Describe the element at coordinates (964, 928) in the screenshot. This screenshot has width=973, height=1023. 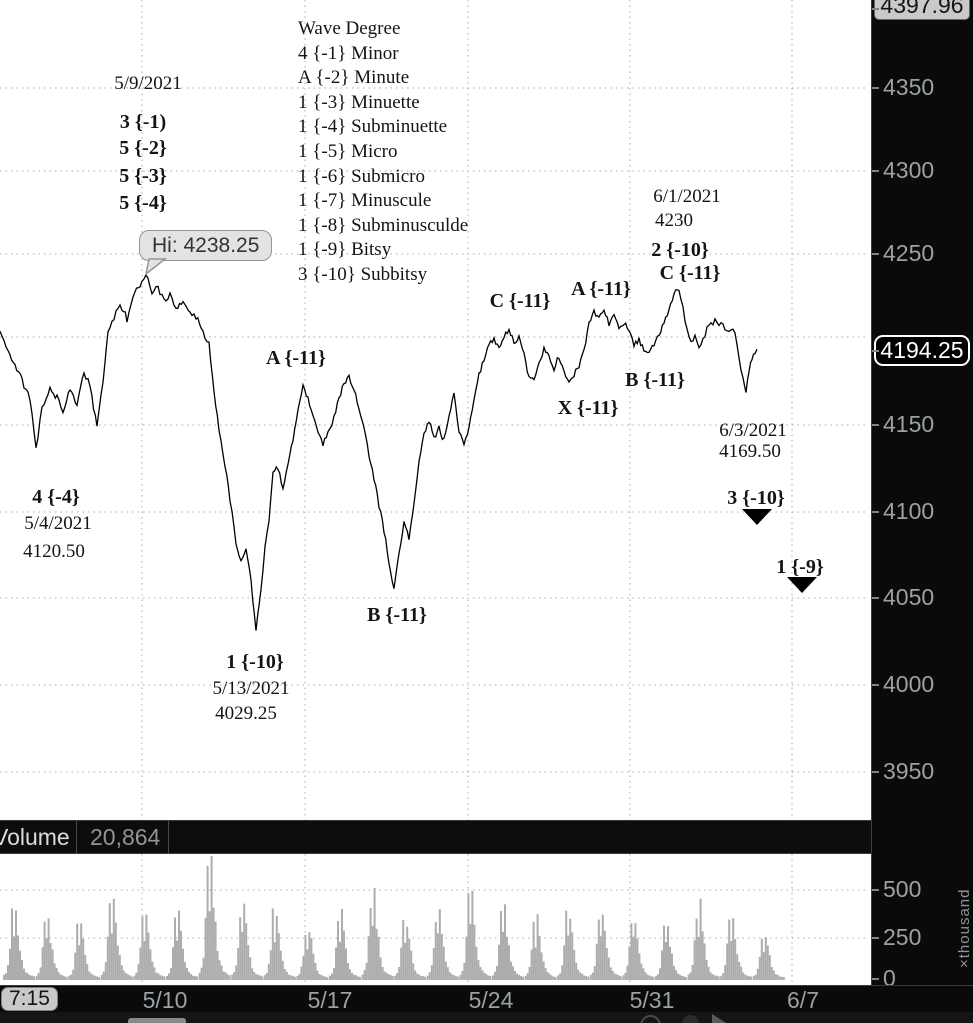
I see `volume-unit-label: ×thousand` at that location.